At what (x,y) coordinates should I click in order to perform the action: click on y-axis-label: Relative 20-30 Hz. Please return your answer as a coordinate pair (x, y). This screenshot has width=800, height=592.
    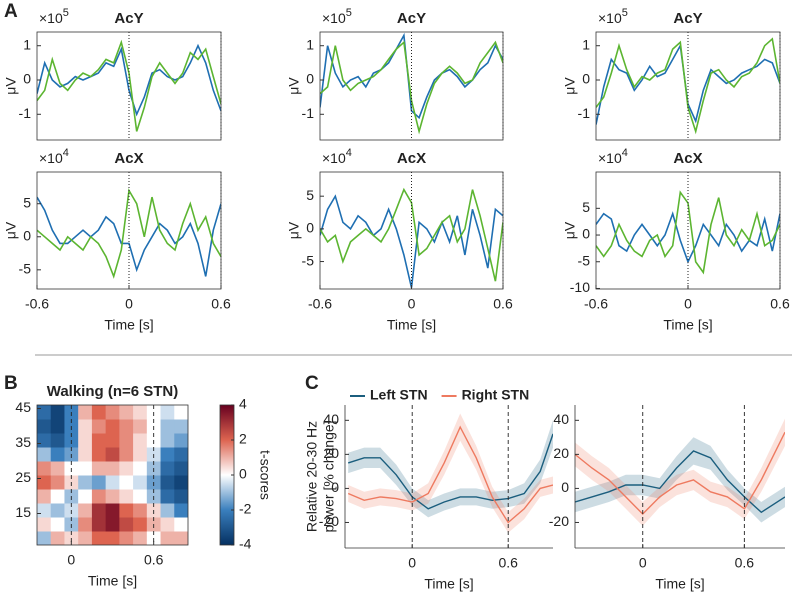
    Looking at the image, I should click on (312, 476).